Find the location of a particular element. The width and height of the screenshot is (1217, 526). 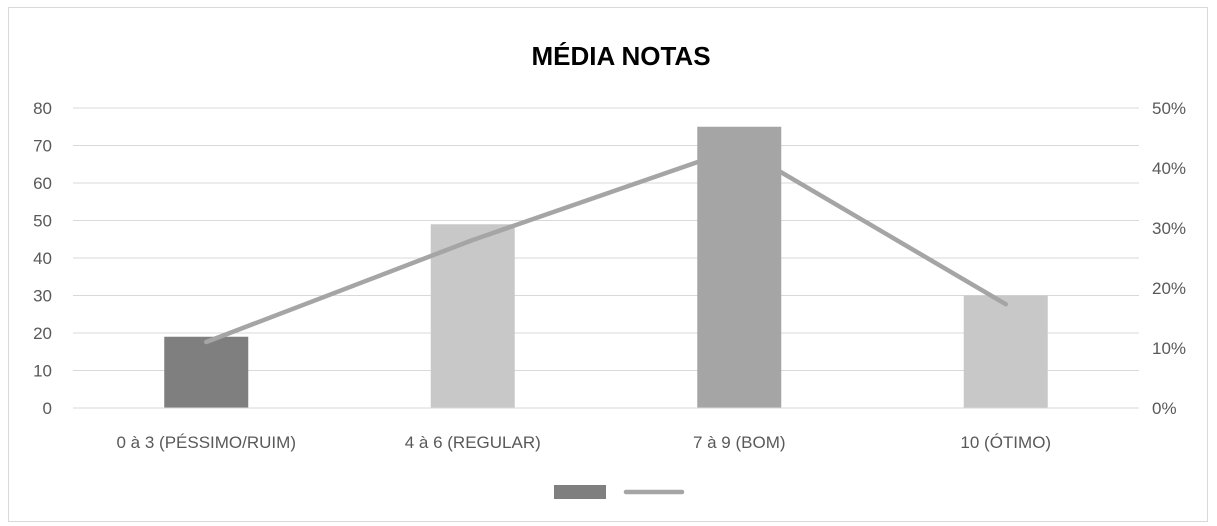

y-right-tick-label: 40% is located at coordinates (1169, 168).